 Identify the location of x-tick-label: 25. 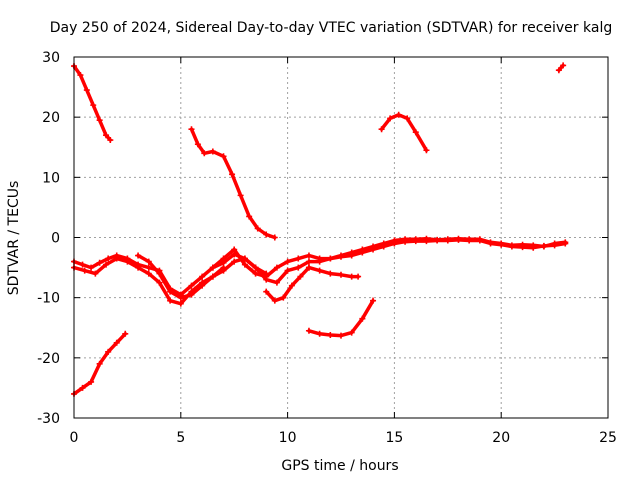
(608, 438).